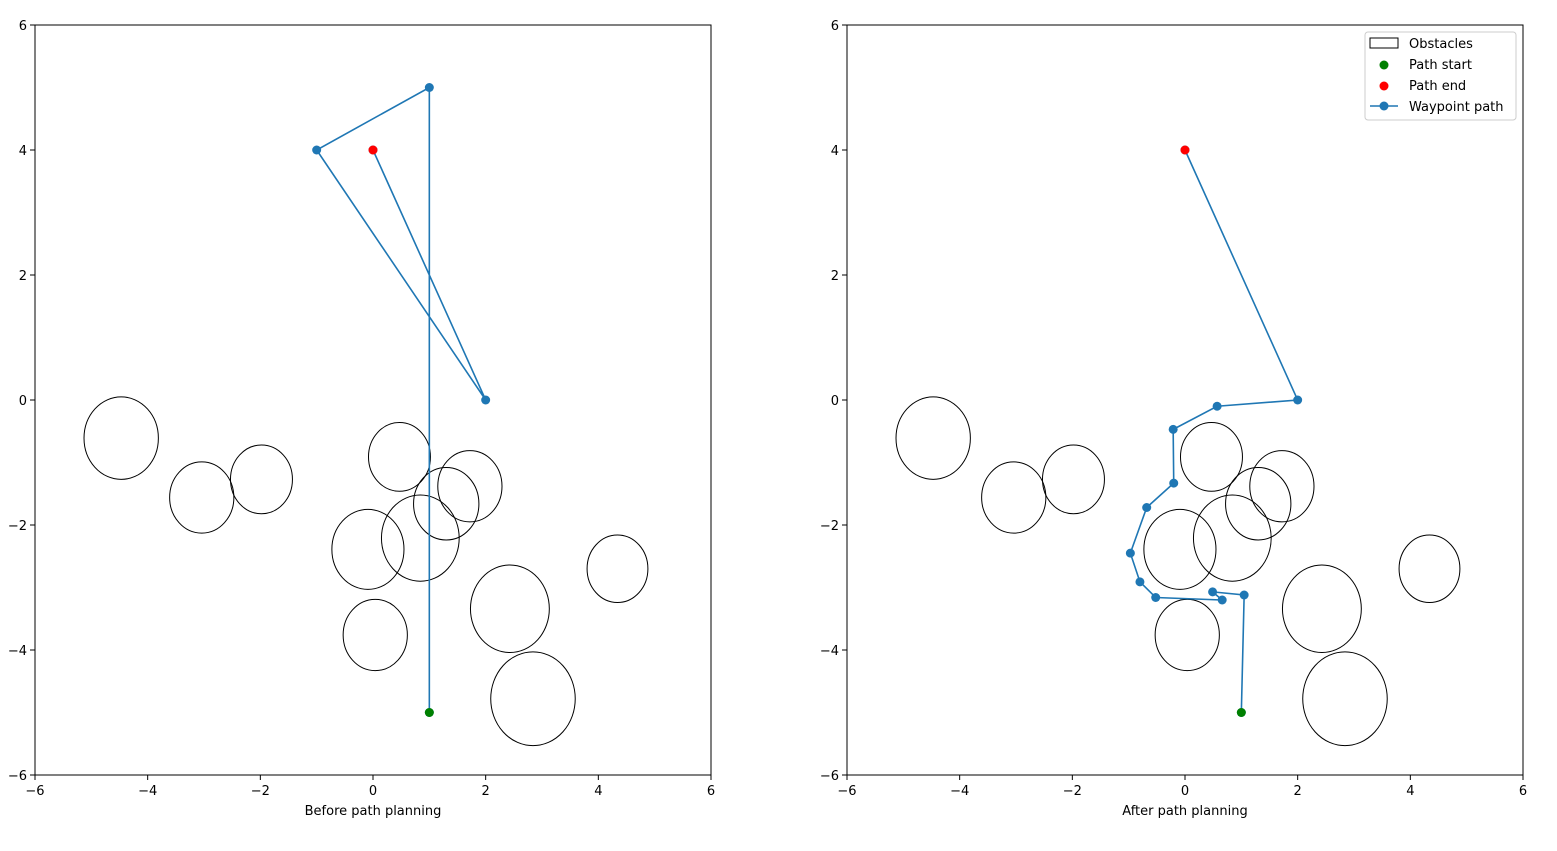 The image size is (1557, 851). What do you see at coordinates (1437, 86) in the screenshot?
I see `legend-label-path-end: Path end` at bounding box center [1437, 86].